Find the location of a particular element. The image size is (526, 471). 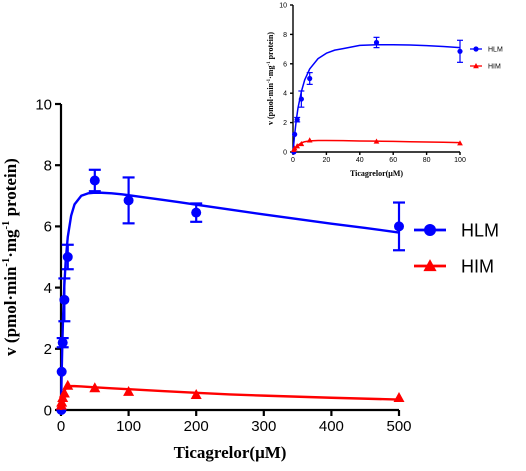

x-tick-label: 400 is located at coordinates (331, 426).